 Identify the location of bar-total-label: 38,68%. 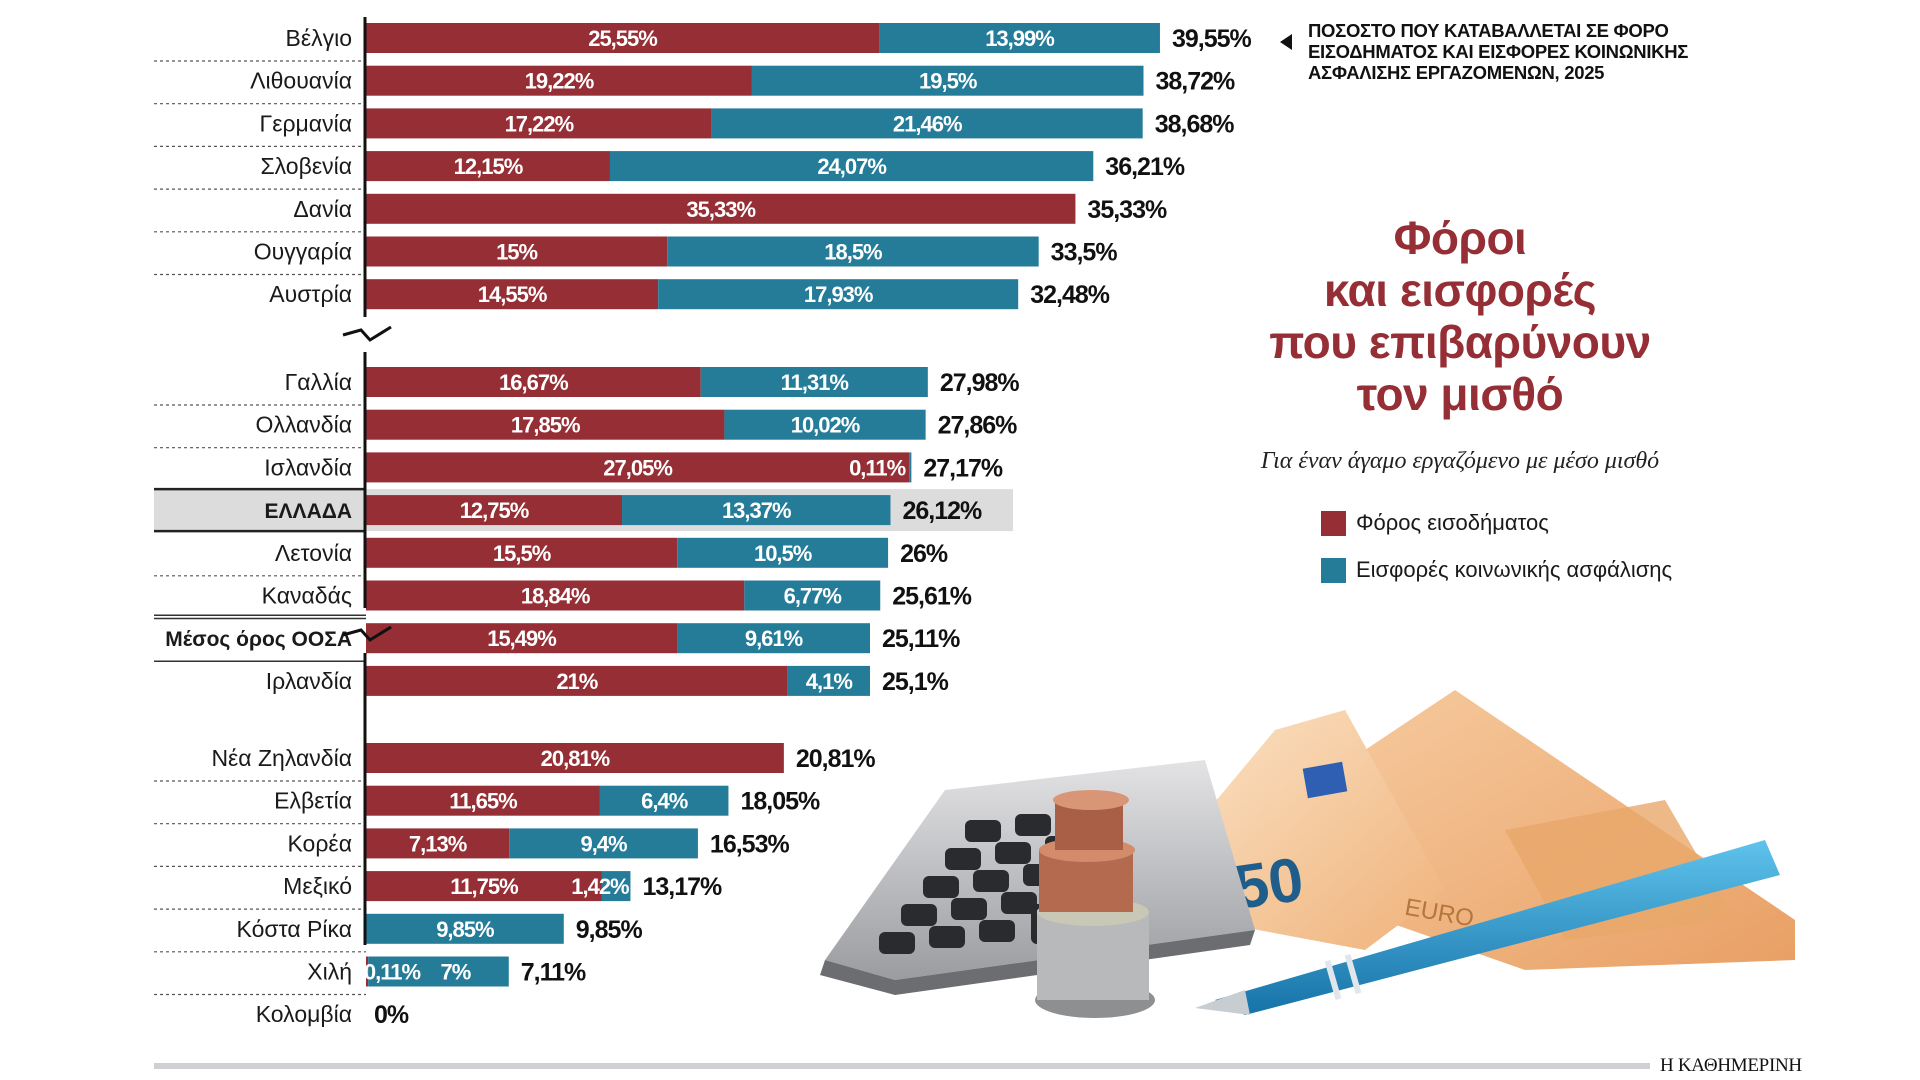
(1195, 124).